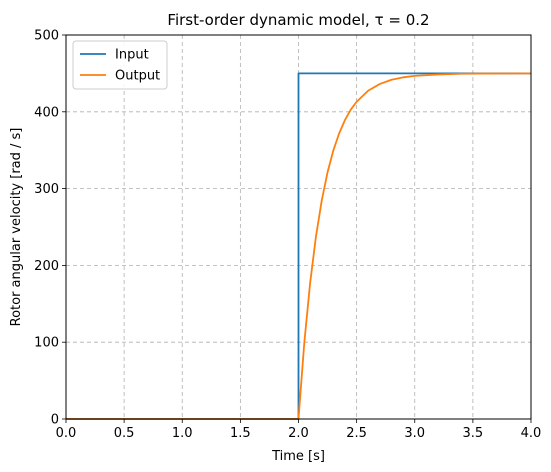  Describe the element at coordinates (55, 420) in the screenshot. I see `y-tick-label: 0` at that location.